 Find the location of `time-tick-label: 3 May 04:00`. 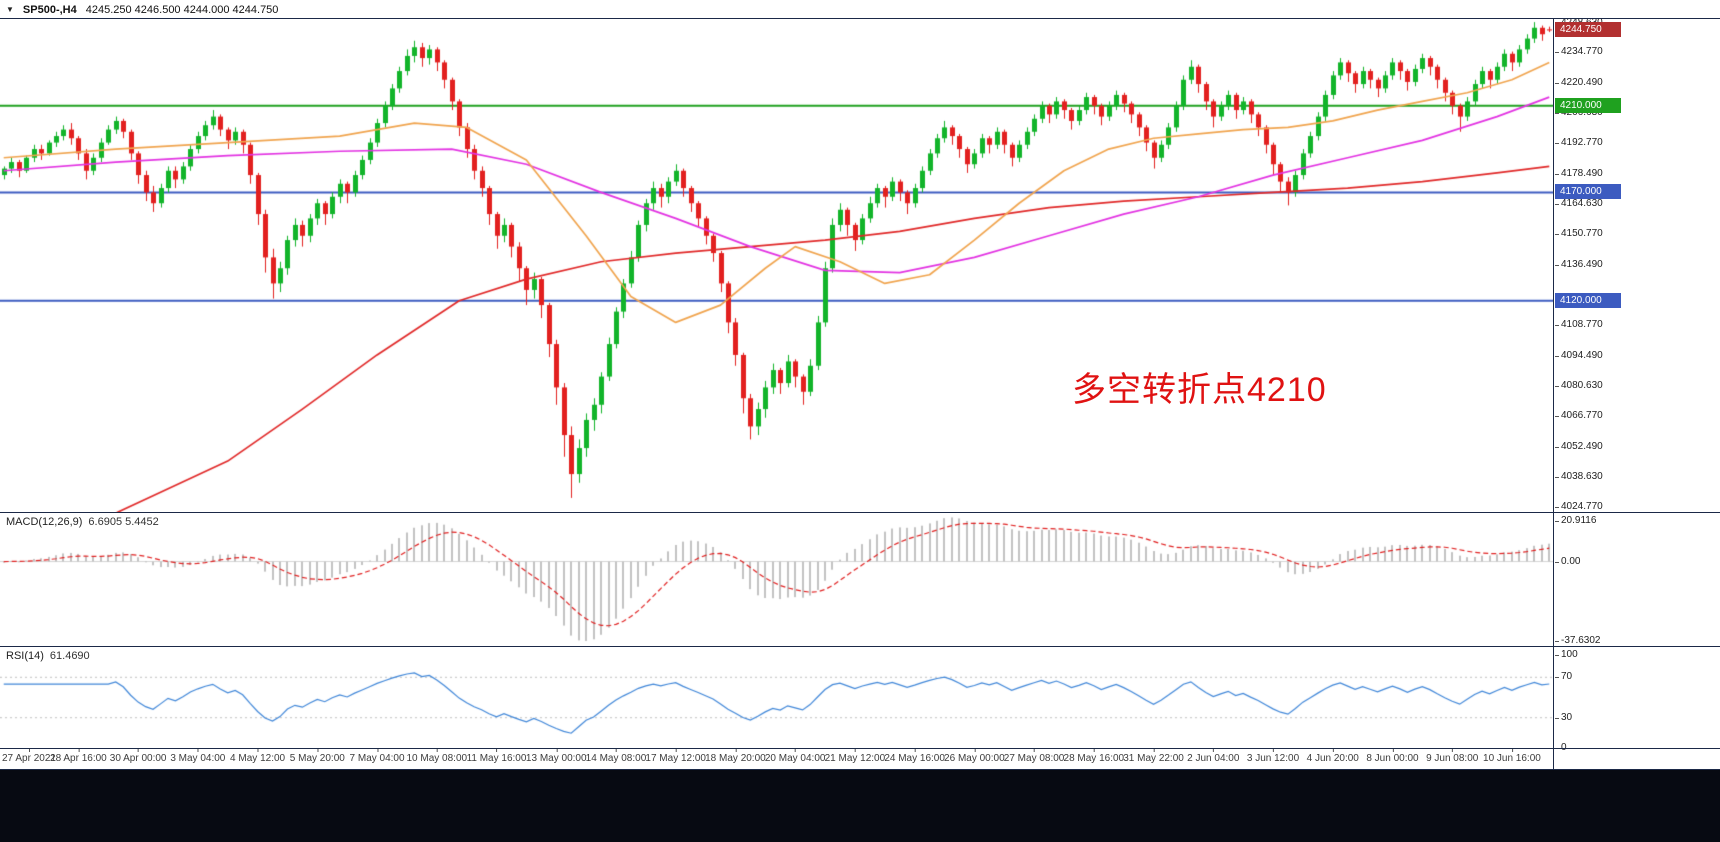

time-tick-label: 3 May 04:00 is located at coordinates (198, 756).